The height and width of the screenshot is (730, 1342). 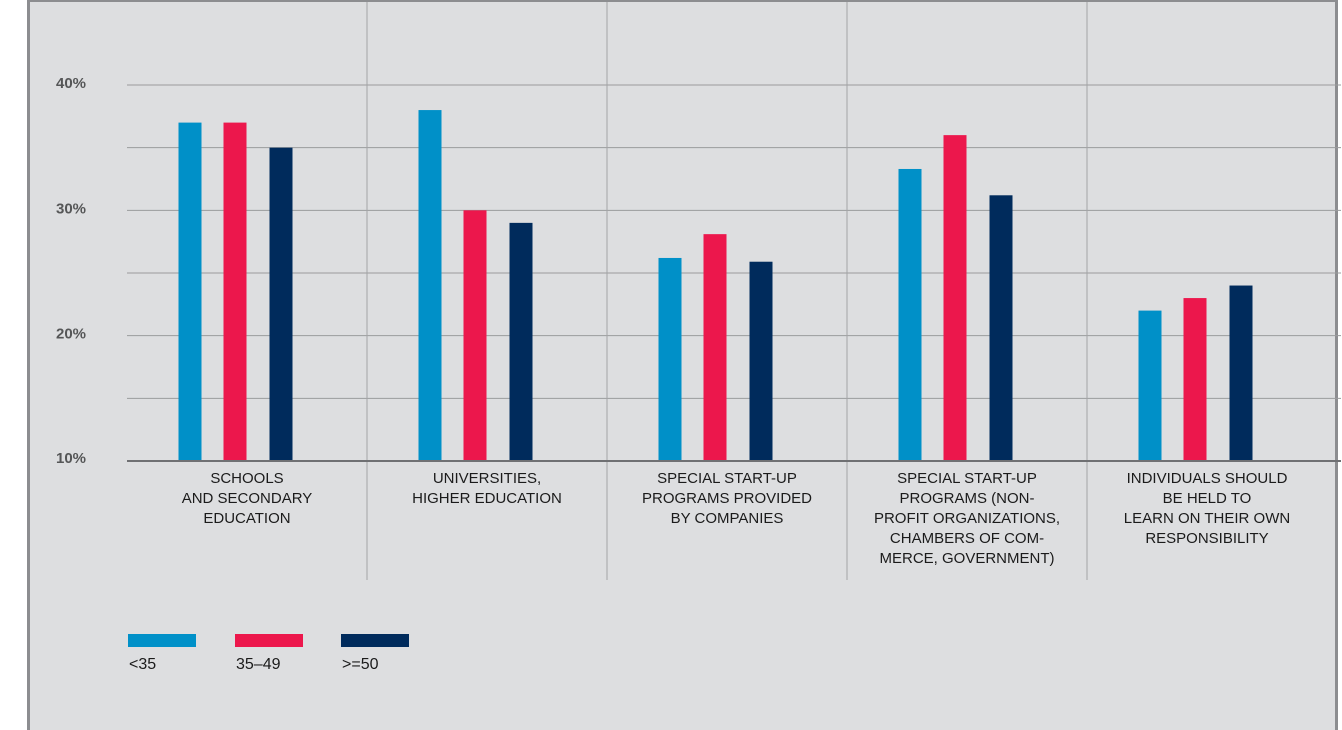 I want to click on category-label: BY COMPANIES, so click(x=727, y=518).